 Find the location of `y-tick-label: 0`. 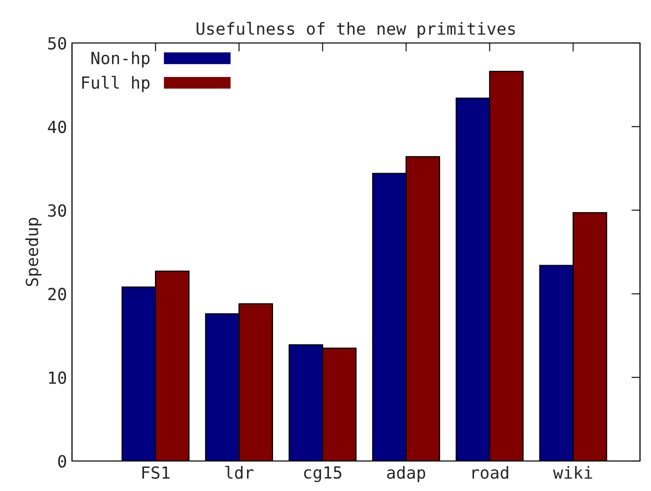

y-tick-label: 0 is located at coordinates (62, 461).